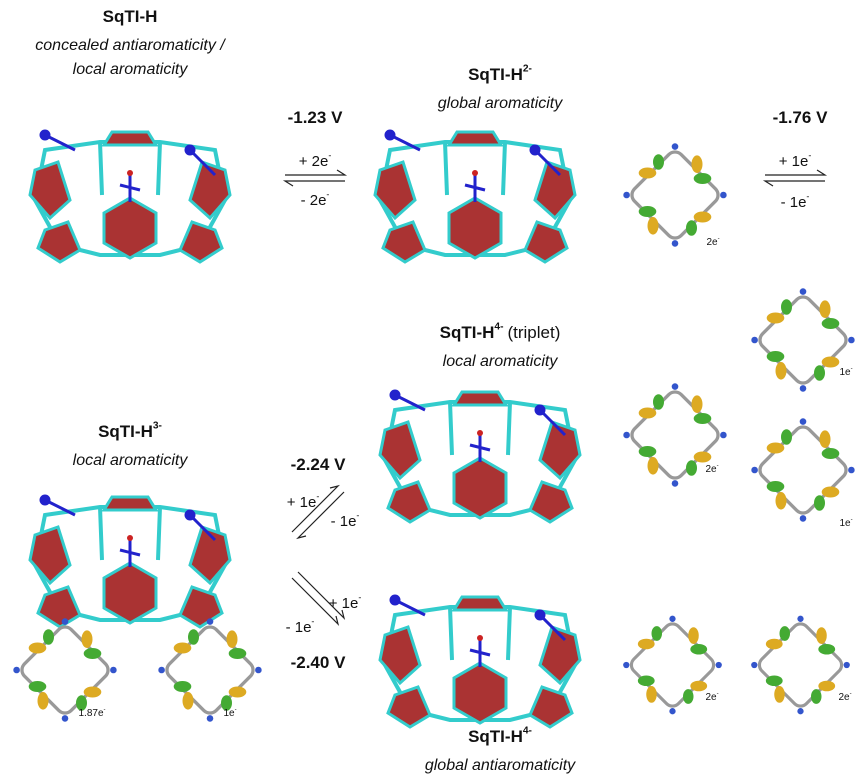 Image resolution: width=860 pixels, height=784 pixels. Describe the element at coordinates (315, 117) in the screenshot. I see `potential: -1.23 V` at that location.